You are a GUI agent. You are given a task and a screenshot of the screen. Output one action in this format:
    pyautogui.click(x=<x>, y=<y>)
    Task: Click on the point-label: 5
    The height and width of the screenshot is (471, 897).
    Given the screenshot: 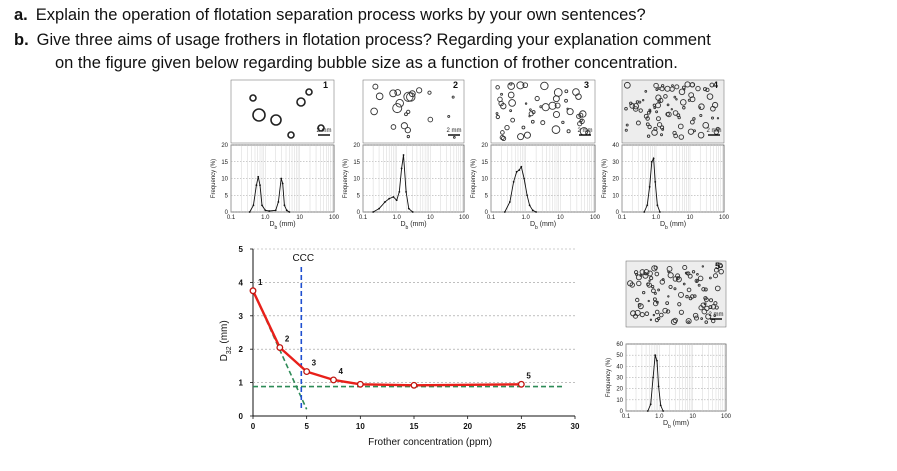 What is the action you would take?
    pyautogui.click(x=528, y=375)
    